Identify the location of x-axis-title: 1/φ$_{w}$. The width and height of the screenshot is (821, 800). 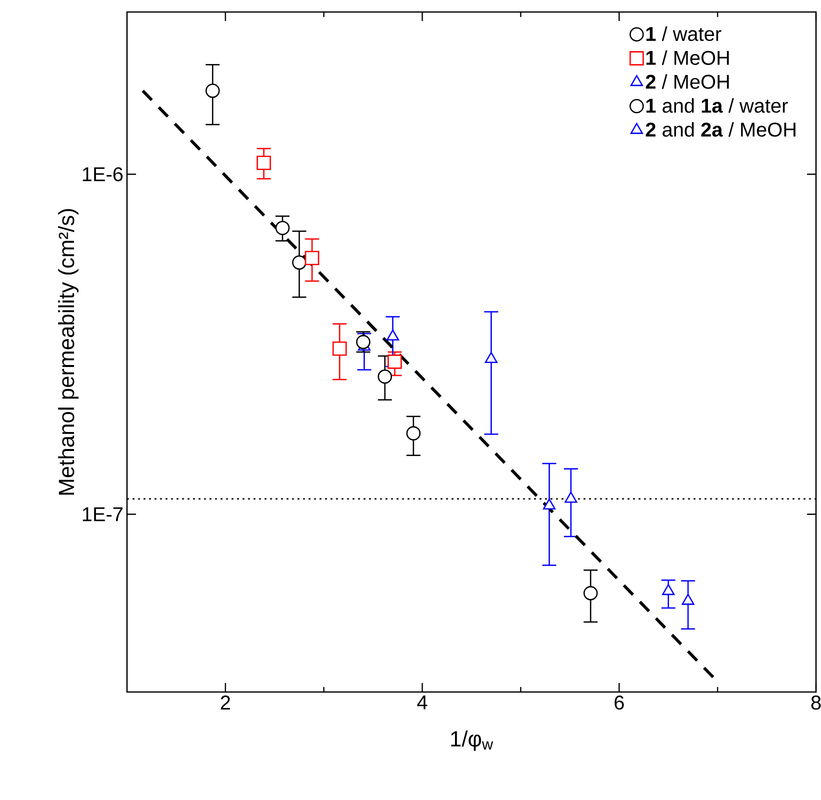
(472, 740).